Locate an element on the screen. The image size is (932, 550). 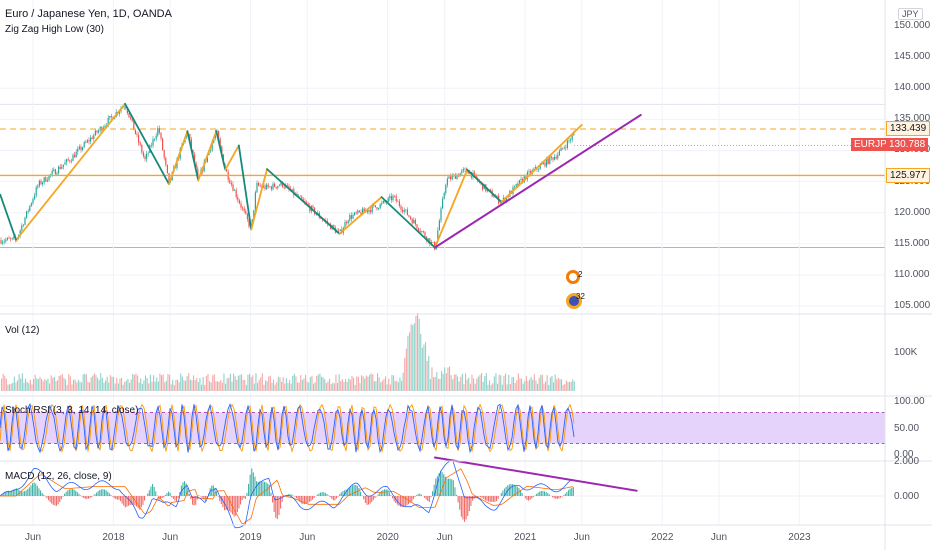
macd-title: MACD (12, 26, close, 9) is located at coordinates (58, 476).